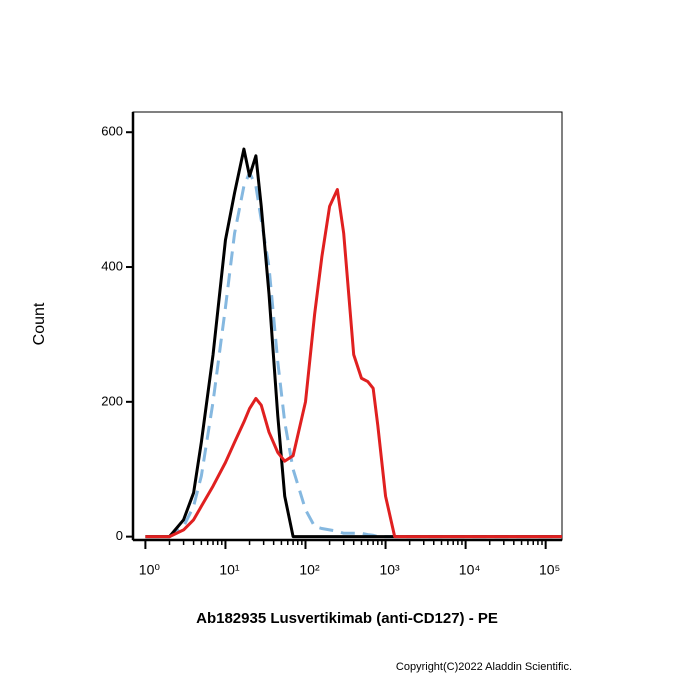 The width and height of the screenshot is (700, 700). I want to click on copyright: Copyright(C)2022 Aladdin Scientific., so click(484, 667).